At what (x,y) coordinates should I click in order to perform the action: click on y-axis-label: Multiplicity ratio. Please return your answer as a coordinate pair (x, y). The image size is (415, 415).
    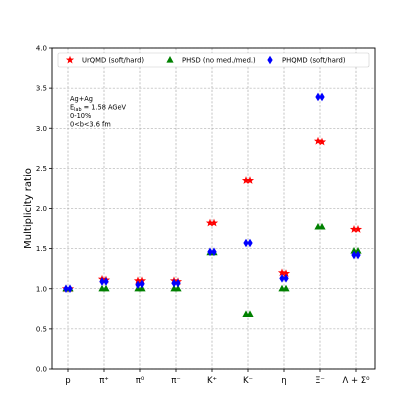
    Looking at the image, I should click on (28, 208).